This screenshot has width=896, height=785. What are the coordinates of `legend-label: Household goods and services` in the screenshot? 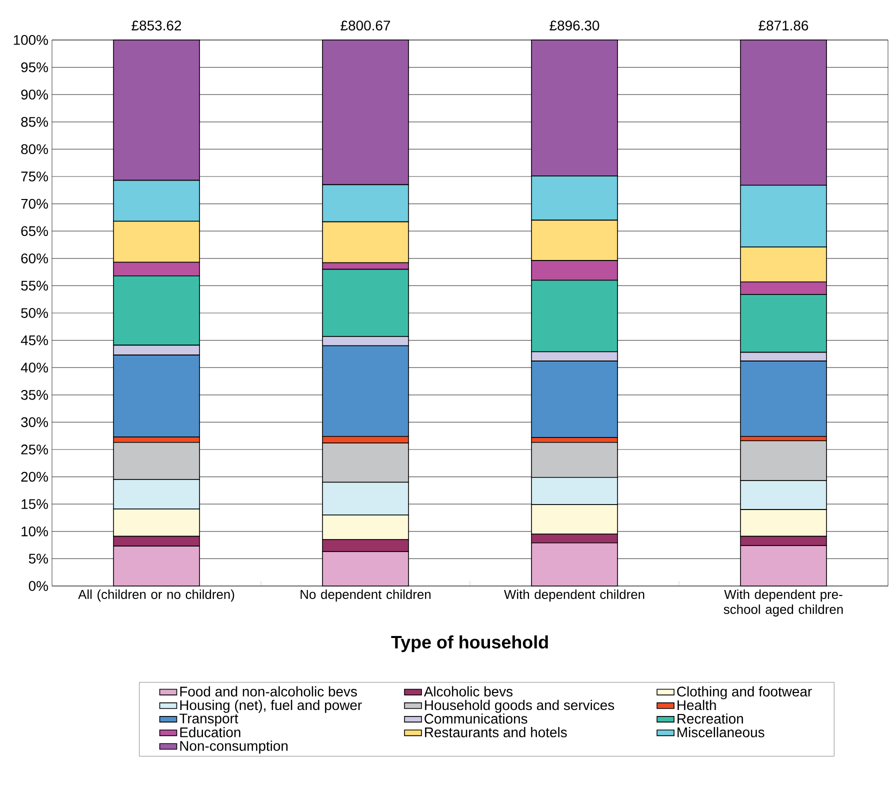 It's located at (519, 706).